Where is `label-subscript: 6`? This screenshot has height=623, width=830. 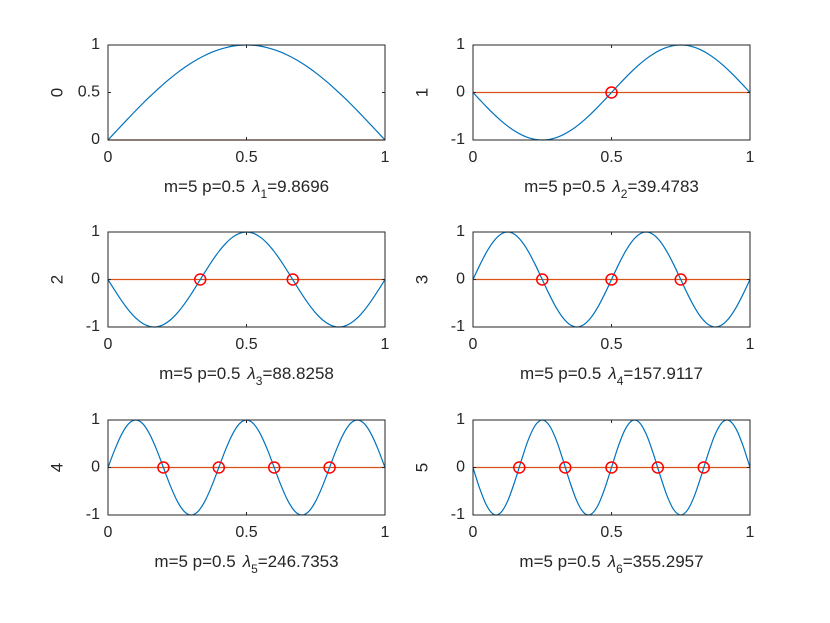 label-subscript: 6 is located at coordinates (619, 569).